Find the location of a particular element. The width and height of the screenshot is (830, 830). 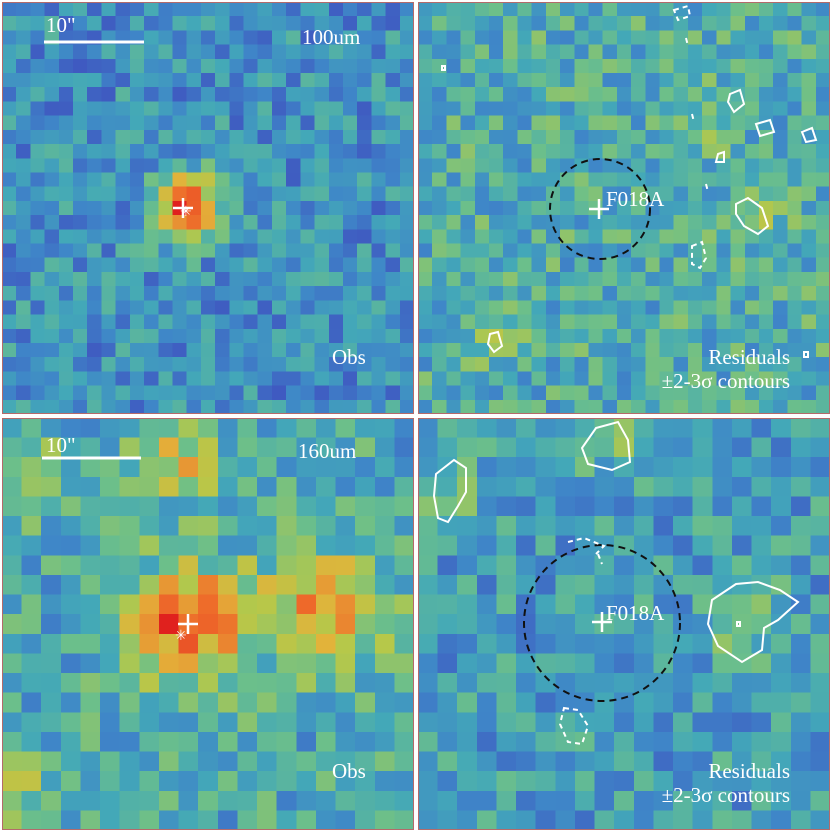

overlay-100um-obs: ✳ is located at coordinates (118, 130).